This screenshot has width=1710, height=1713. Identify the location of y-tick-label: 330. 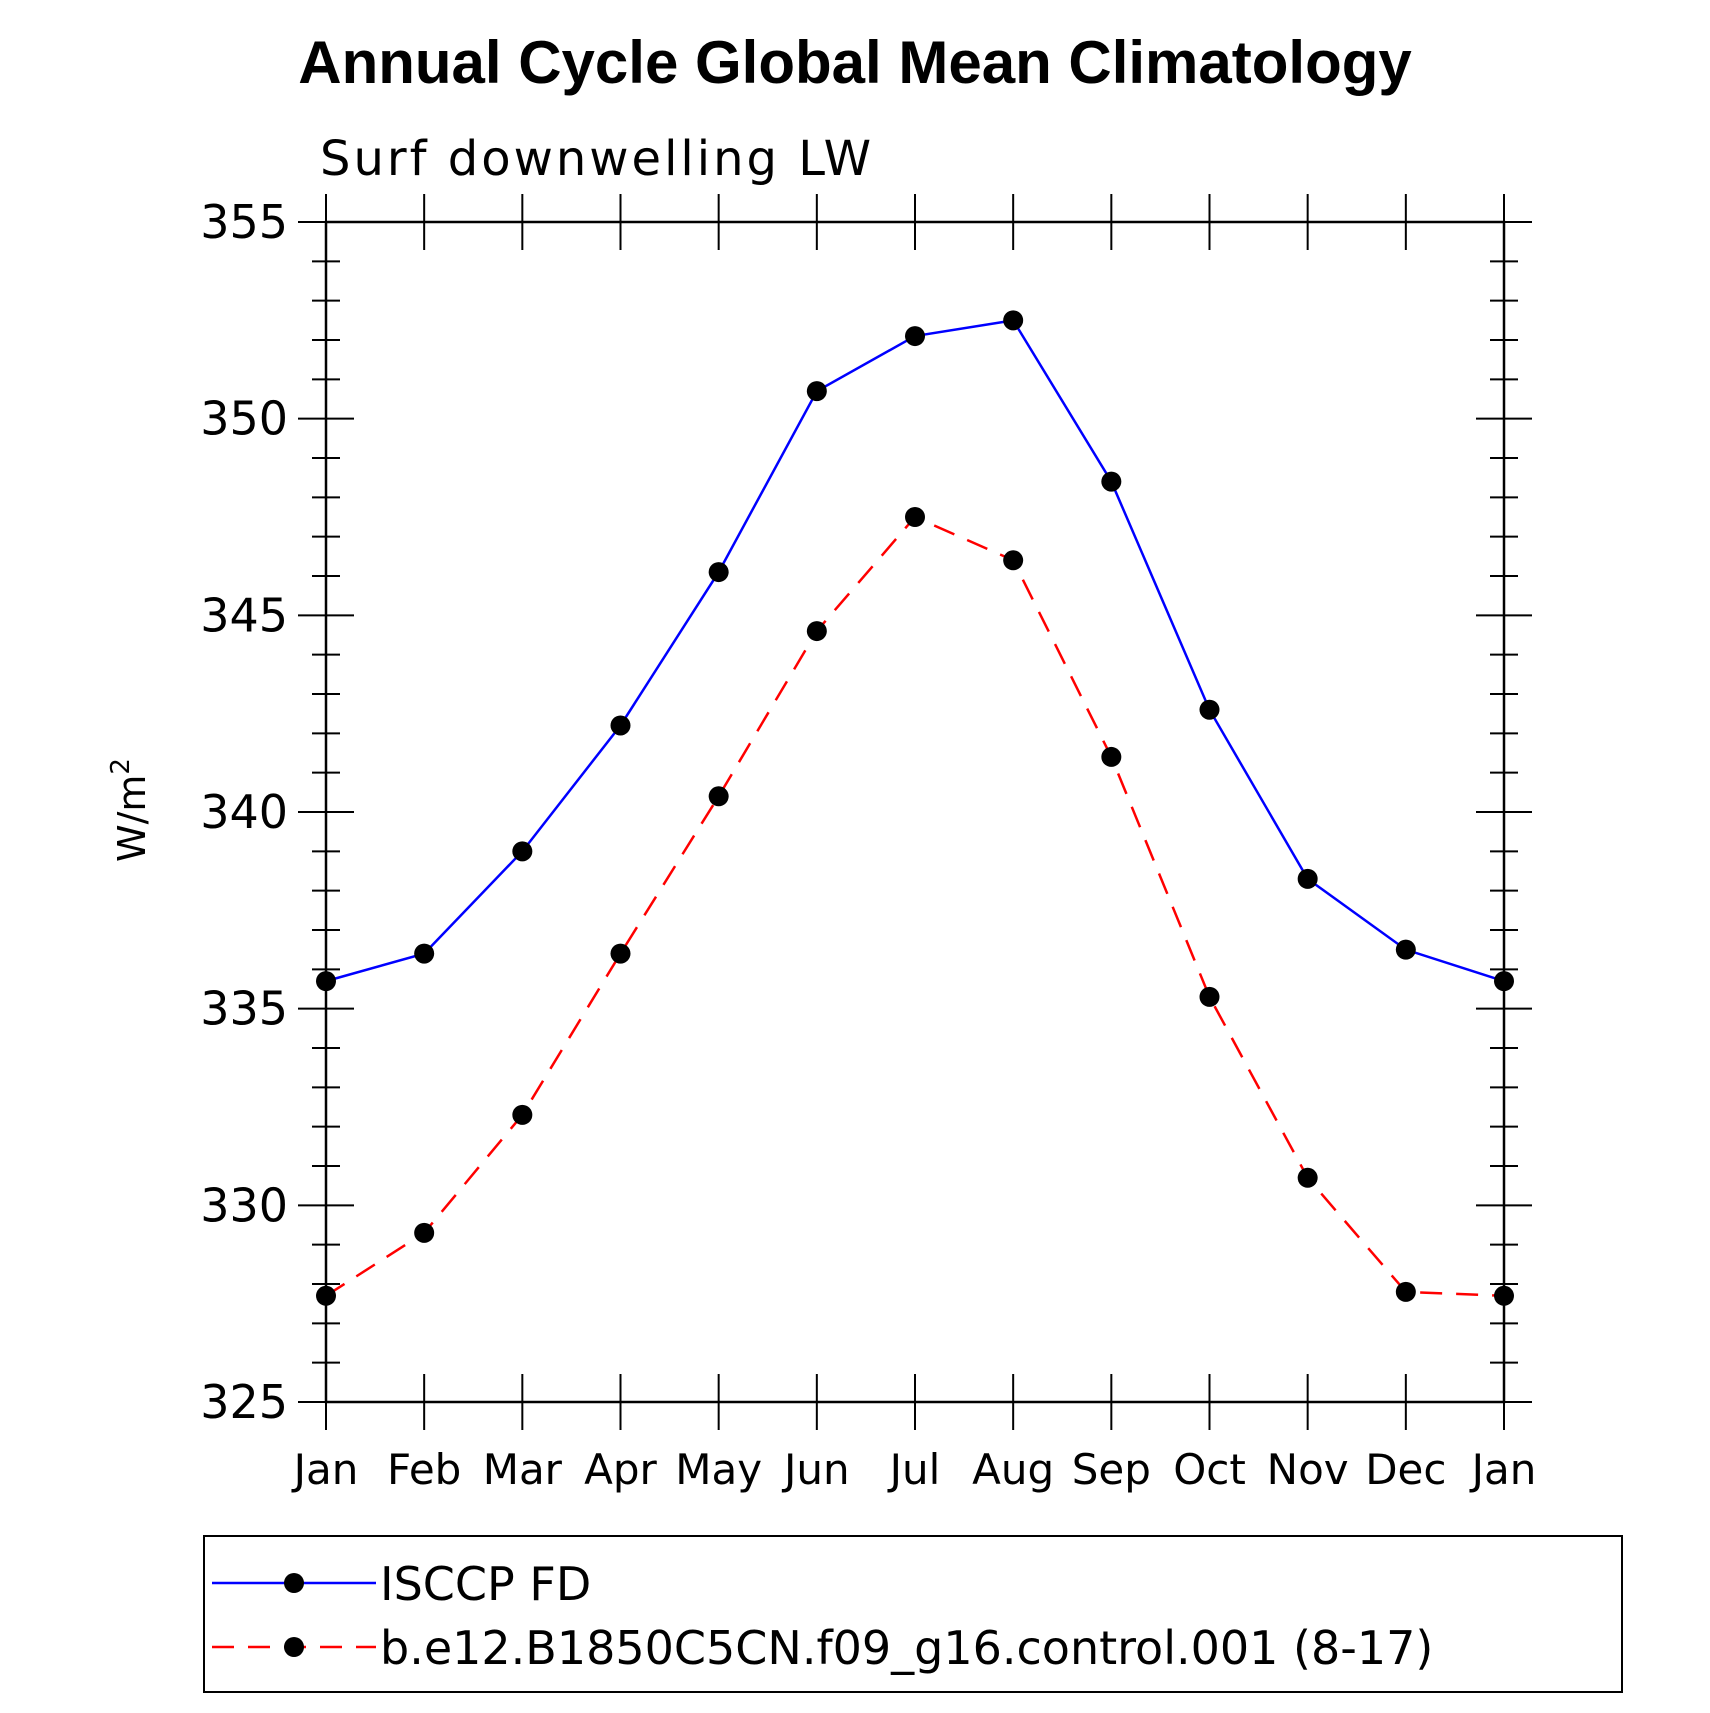
(244, 1205).